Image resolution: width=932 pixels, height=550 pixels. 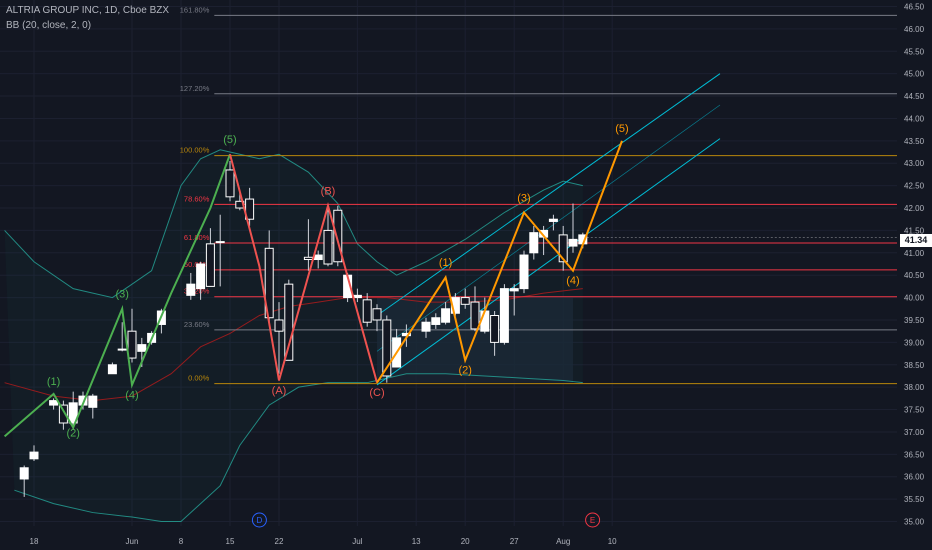 What do you see at coordinates (914, 365) in the screenshot?
I see `y-axis-tick-label: 38.50` at bounding box center [914, 365].